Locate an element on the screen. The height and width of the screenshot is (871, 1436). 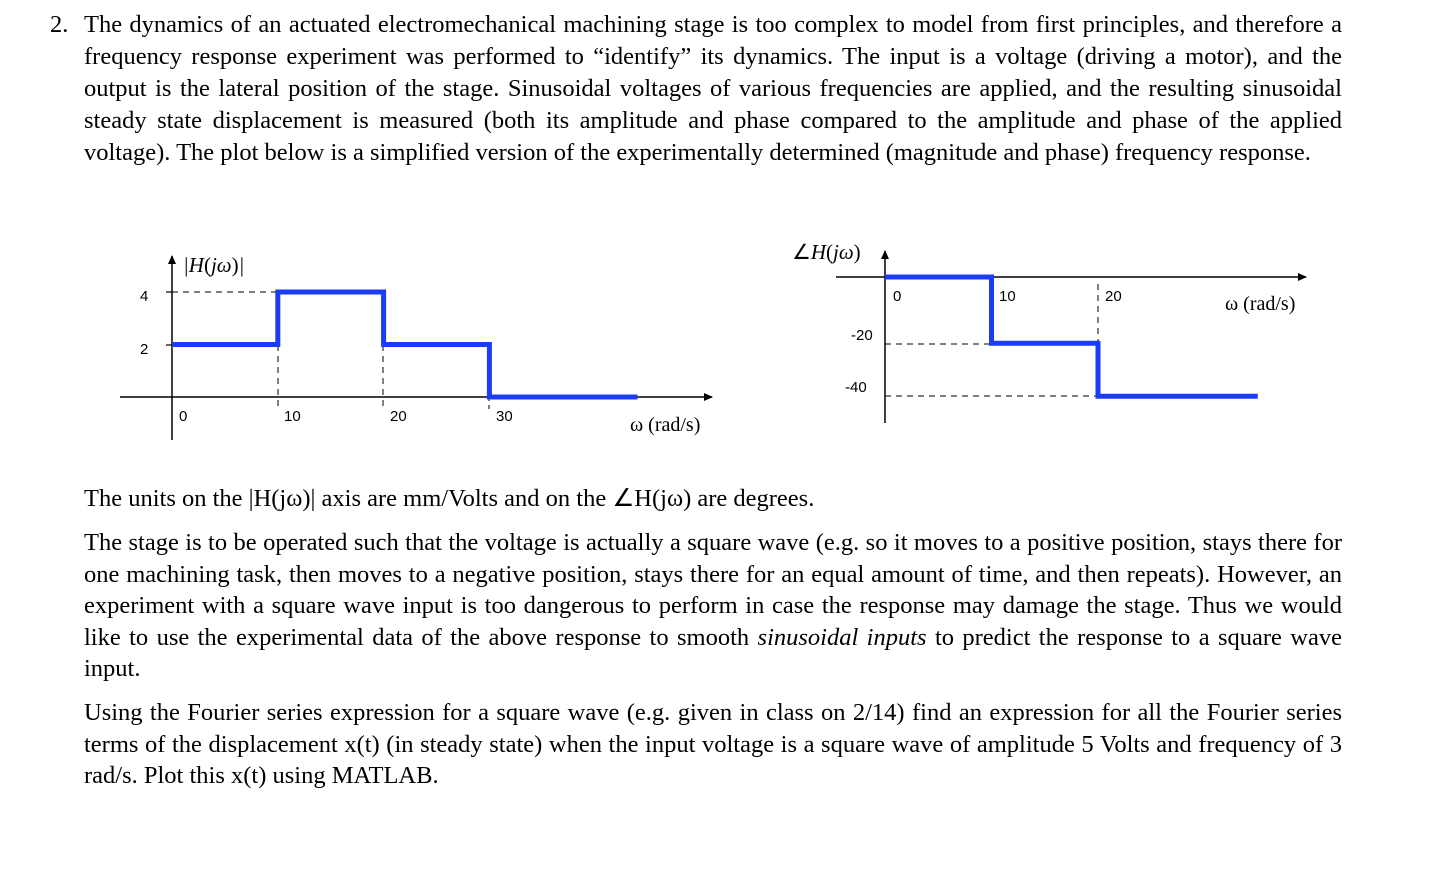
question-number: 2. is located at coordinates (59, 24).